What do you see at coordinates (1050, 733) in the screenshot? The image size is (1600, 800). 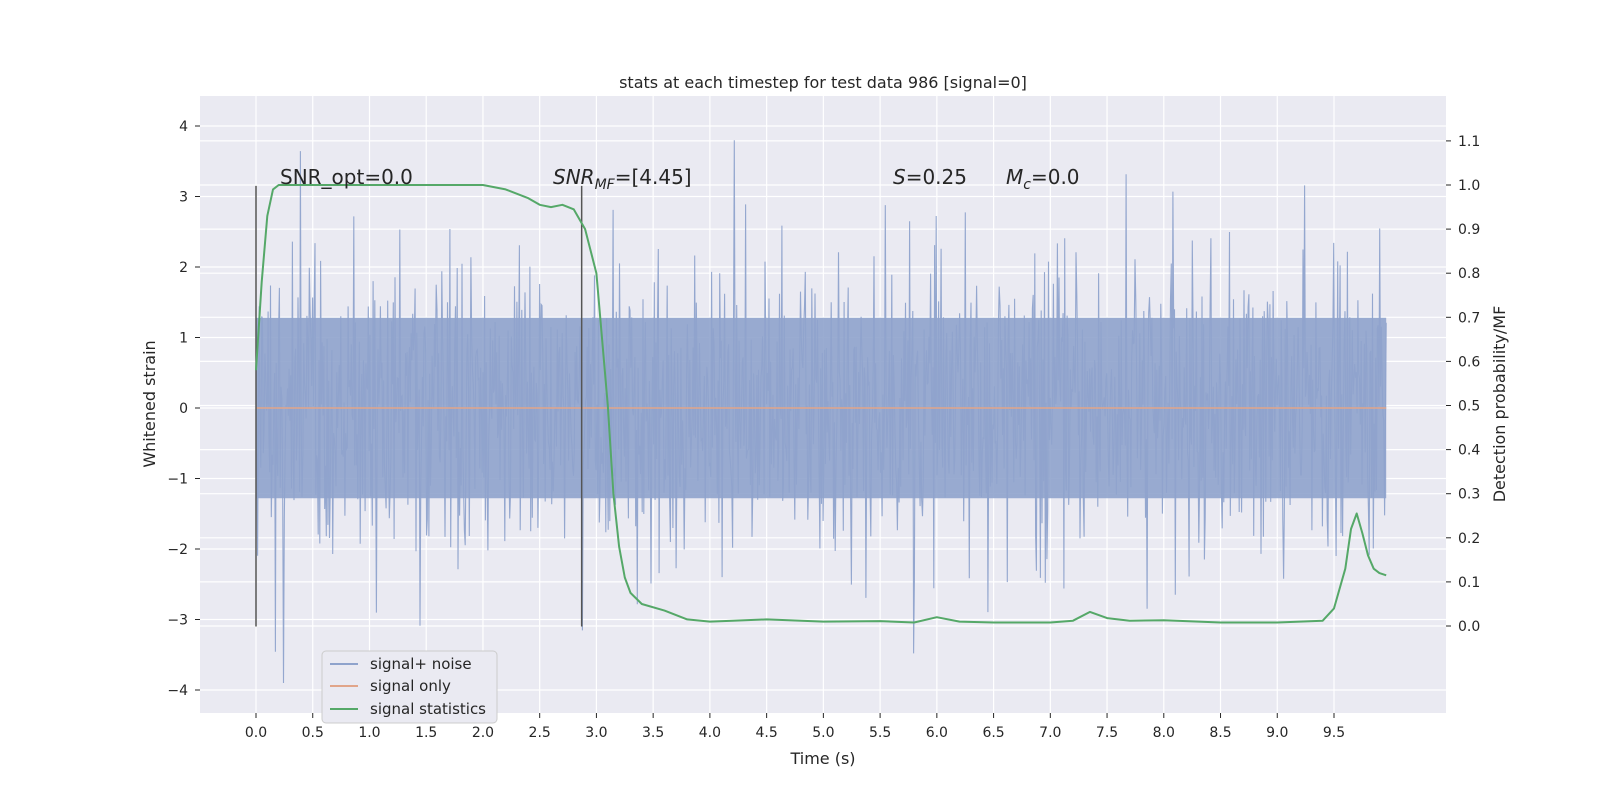 I see `x-tick-label: 7.0` at bounding box center [1050, 733].